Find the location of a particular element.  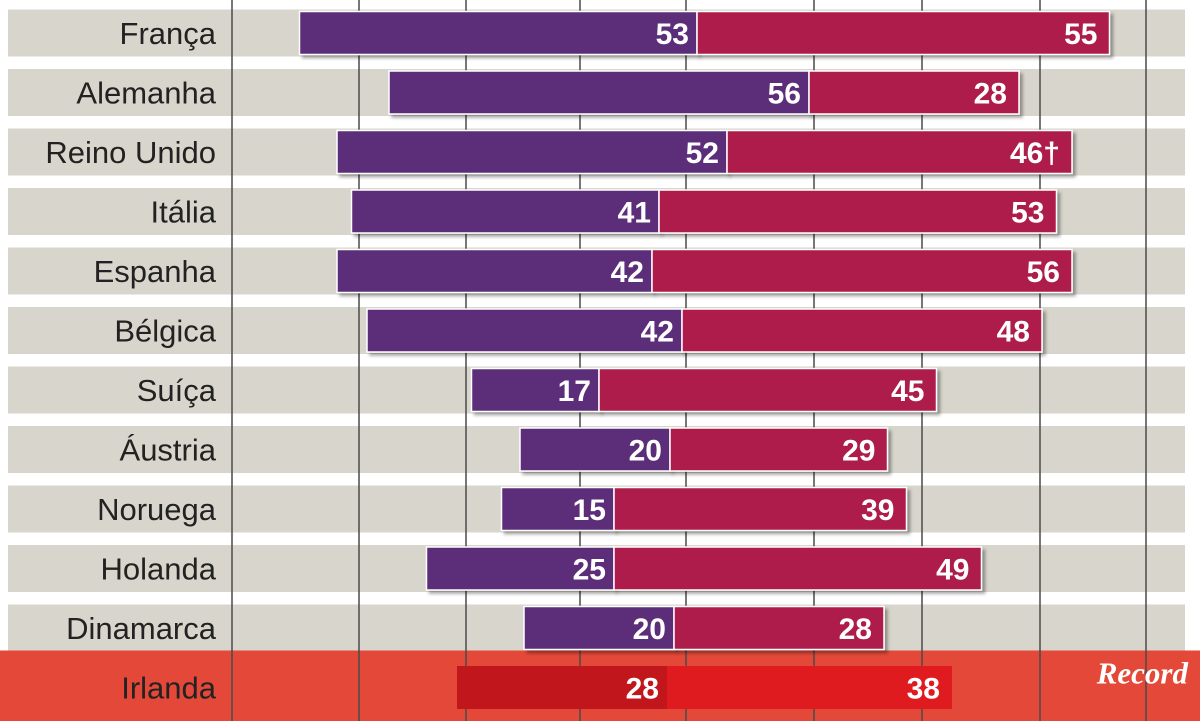

value-right-suica: 45 is located at coordinates (907, 391).